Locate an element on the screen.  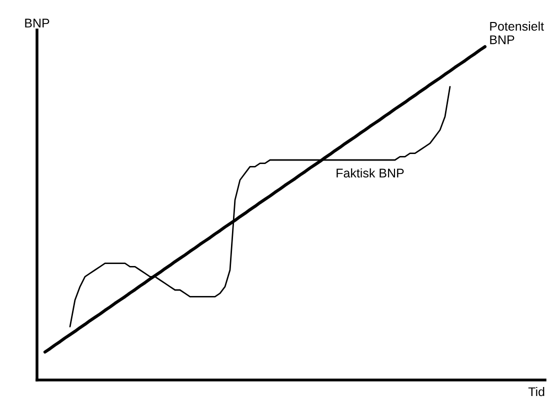
y-axis-title: BNP is located at coordinates (37, 23).